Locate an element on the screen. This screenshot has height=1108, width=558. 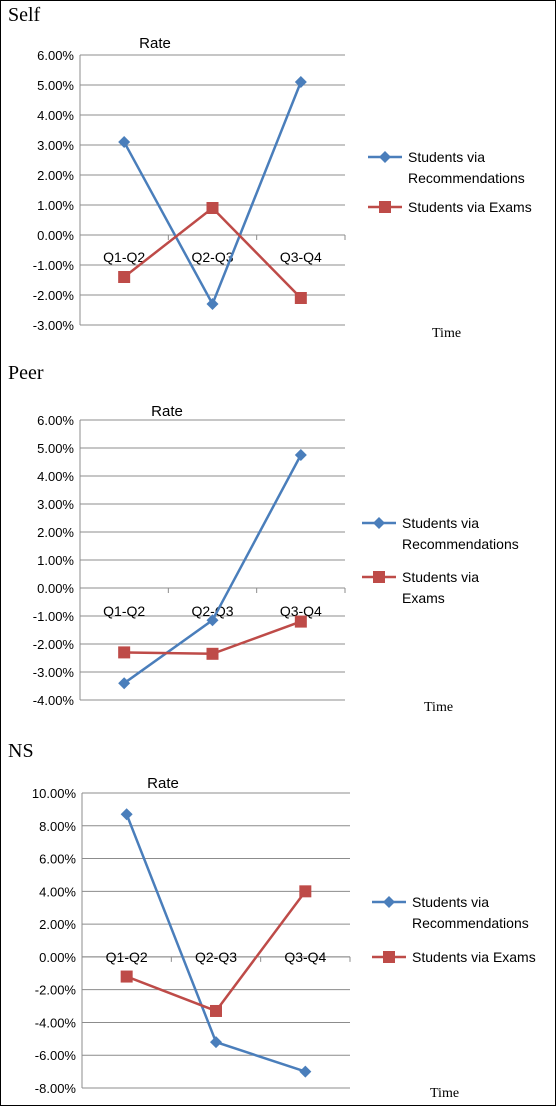
x-category-label-peer: Q3-Q4 is located at coordinates (301, 611).